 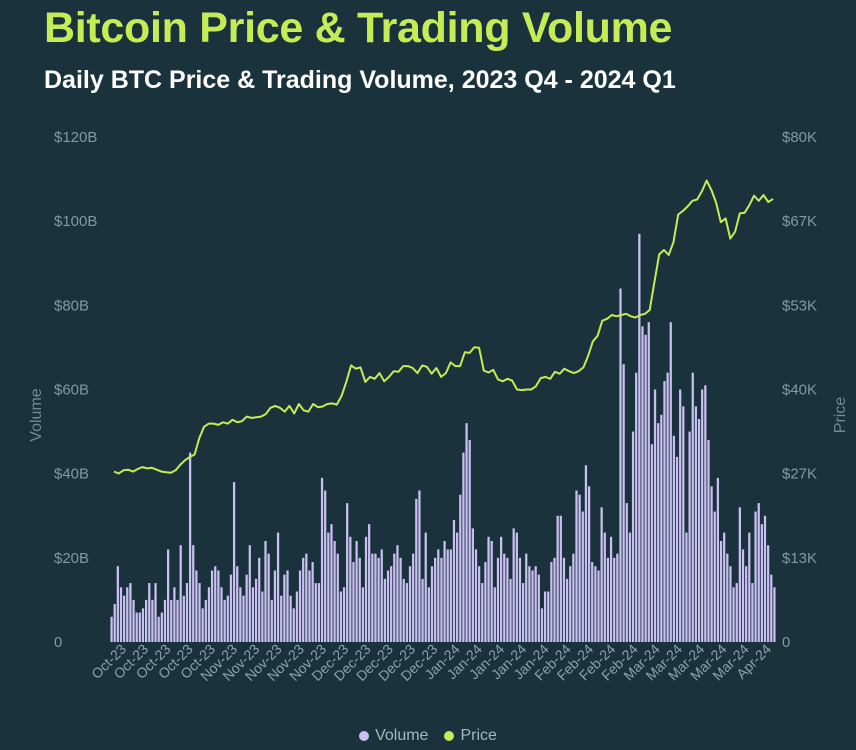 What do you see at coordinates (799, 474) in the screenshot?
I see `right-tick-label: $27K` at bounding box center [799, 474].